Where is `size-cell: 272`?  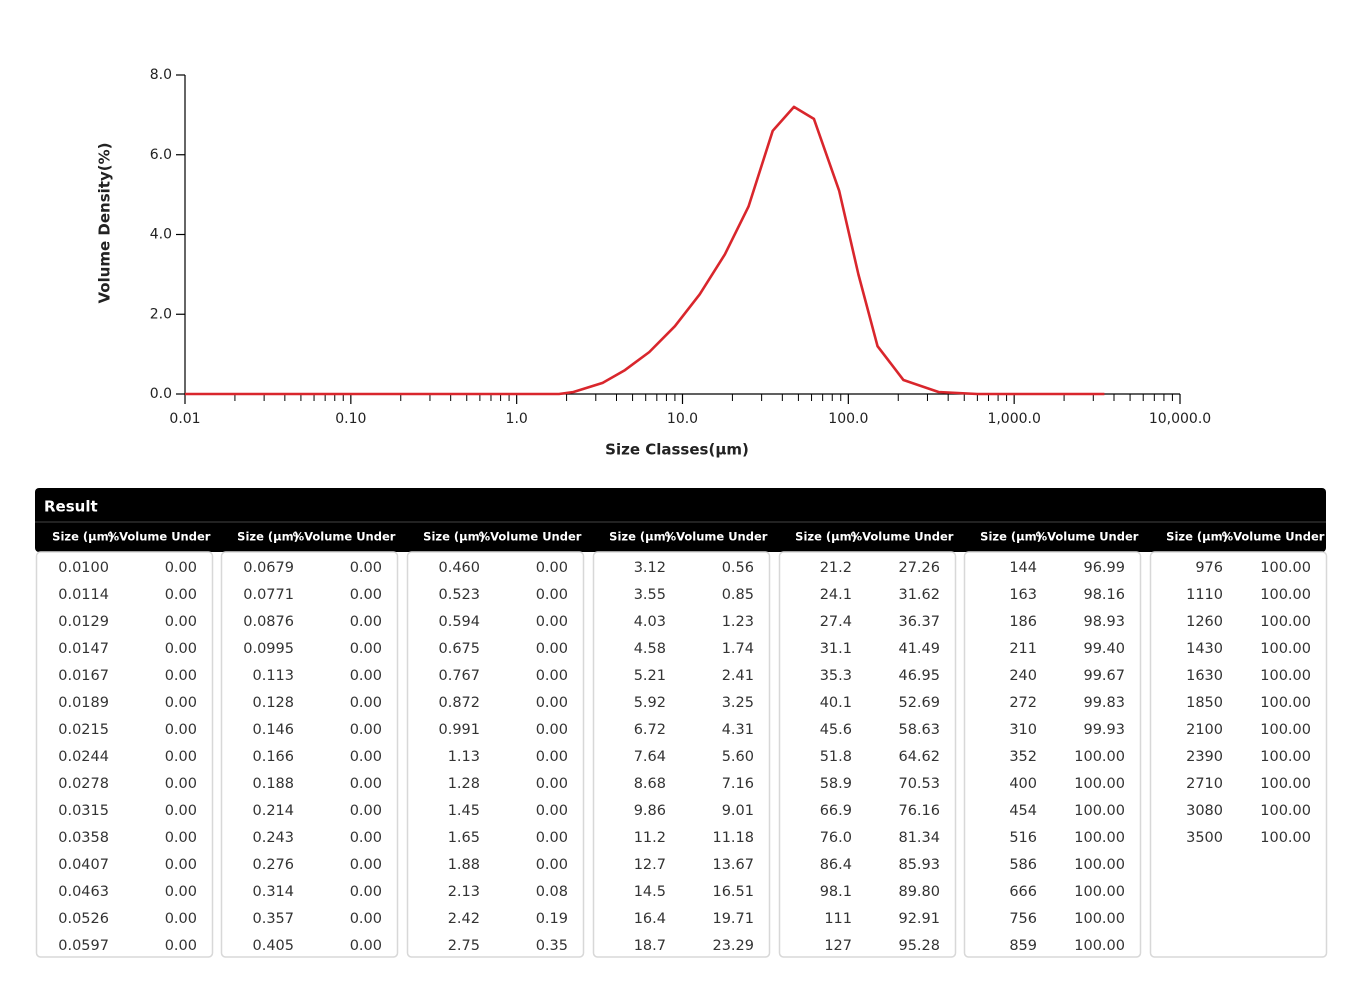 size-cell: 272 is located at coordinates (1023, 703).